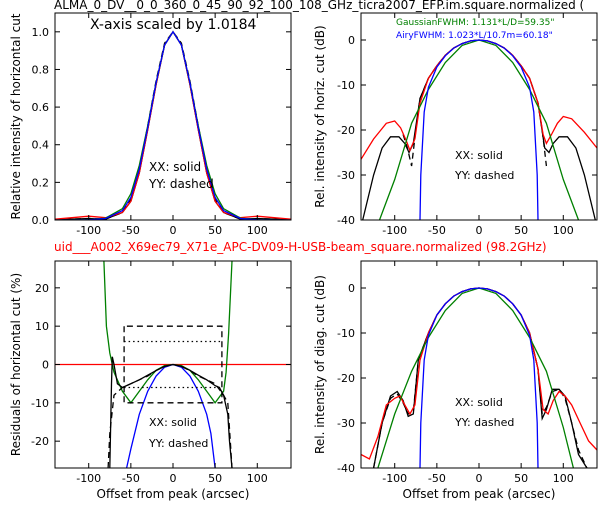 This screenshot has height=511, width=607. I want to click on y-tick-label: 1.0, so click(41, 32).